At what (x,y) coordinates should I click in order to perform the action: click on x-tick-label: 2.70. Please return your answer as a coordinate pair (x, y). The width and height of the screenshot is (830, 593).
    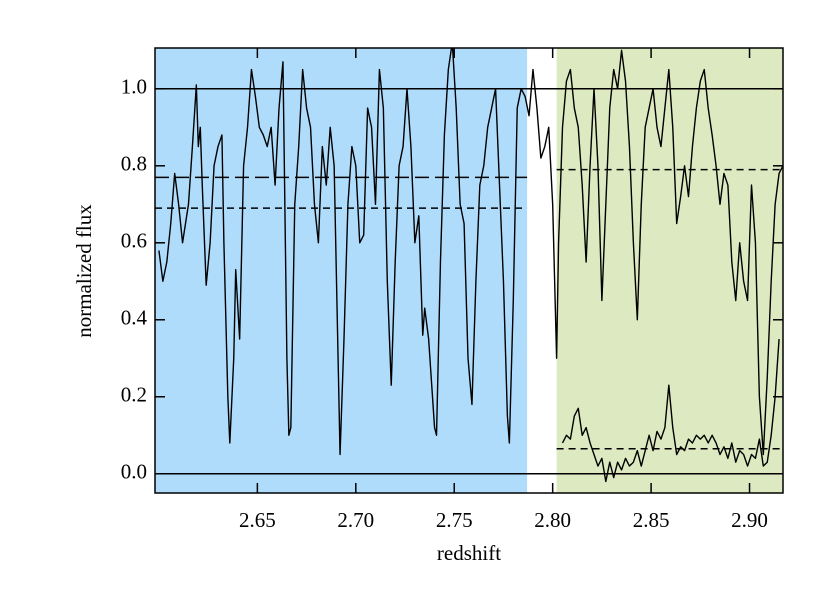
    Looking at the image, I should click on (355, 520).